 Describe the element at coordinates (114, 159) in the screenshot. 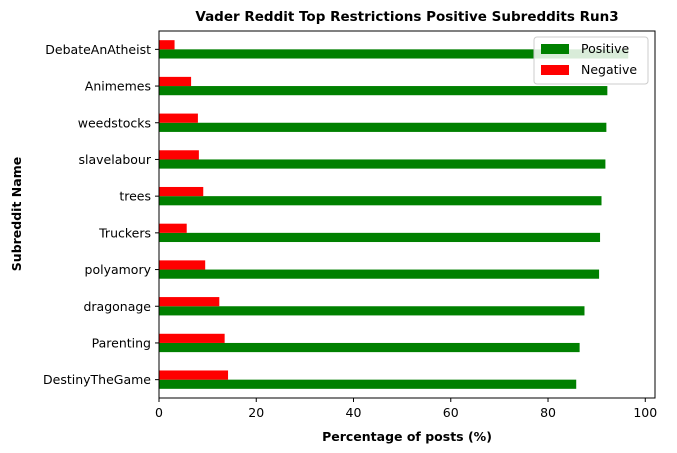

I see `y-tick-label: slavelabour` at that location.